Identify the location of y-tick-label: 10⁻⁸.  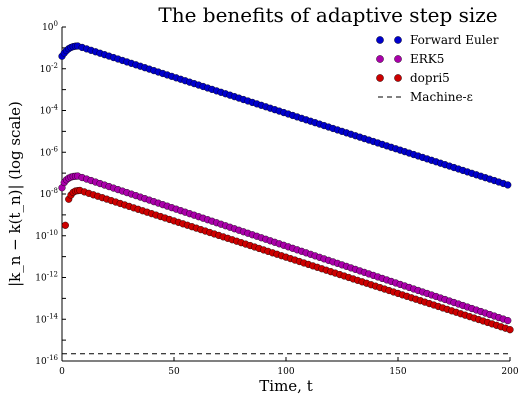
(49, 193).